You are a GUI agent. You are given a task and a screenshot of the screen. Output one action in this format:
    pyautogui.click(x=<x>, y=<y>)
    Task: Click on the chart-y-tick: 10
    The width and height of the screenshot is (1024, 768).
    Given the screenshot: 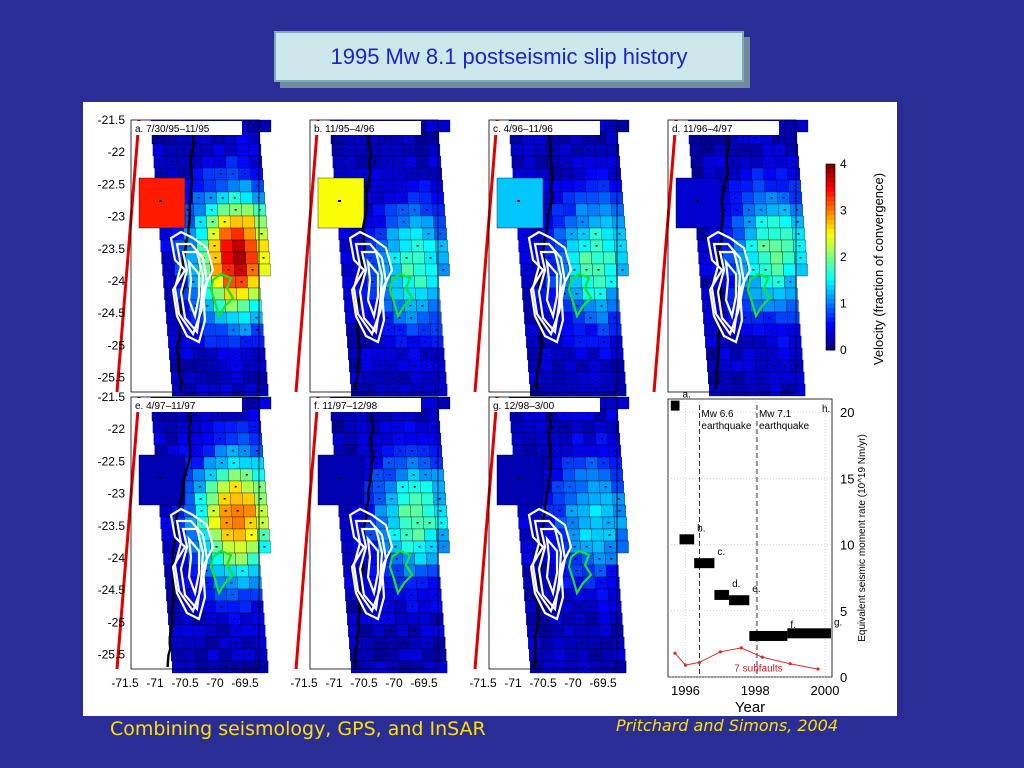 What is the action you would take?
    pyautogui.click(x=847, y=545)
    